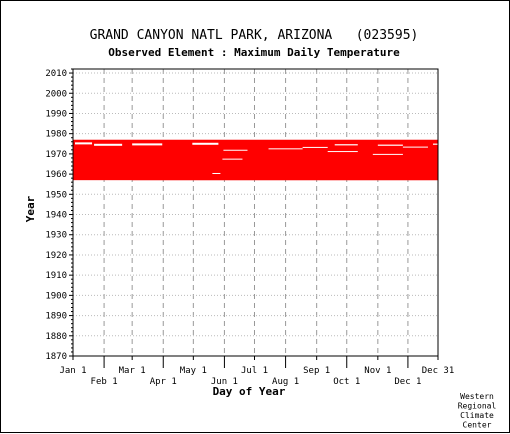 The image size is (510, 434). I want to click on y-tick-label: 1950, so click(56, 195).